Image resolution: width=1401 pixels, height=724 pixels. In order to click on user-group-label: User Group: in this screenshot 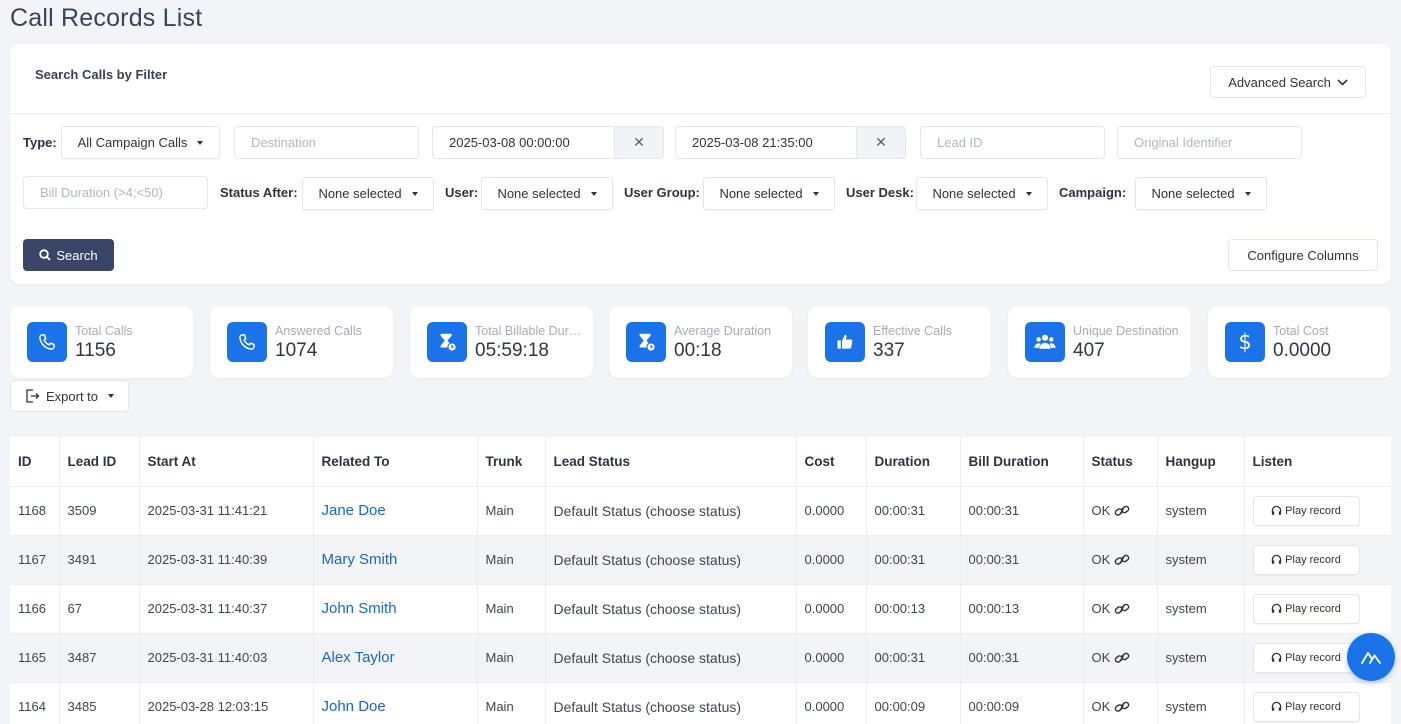, I will do `click(662, 192)`.